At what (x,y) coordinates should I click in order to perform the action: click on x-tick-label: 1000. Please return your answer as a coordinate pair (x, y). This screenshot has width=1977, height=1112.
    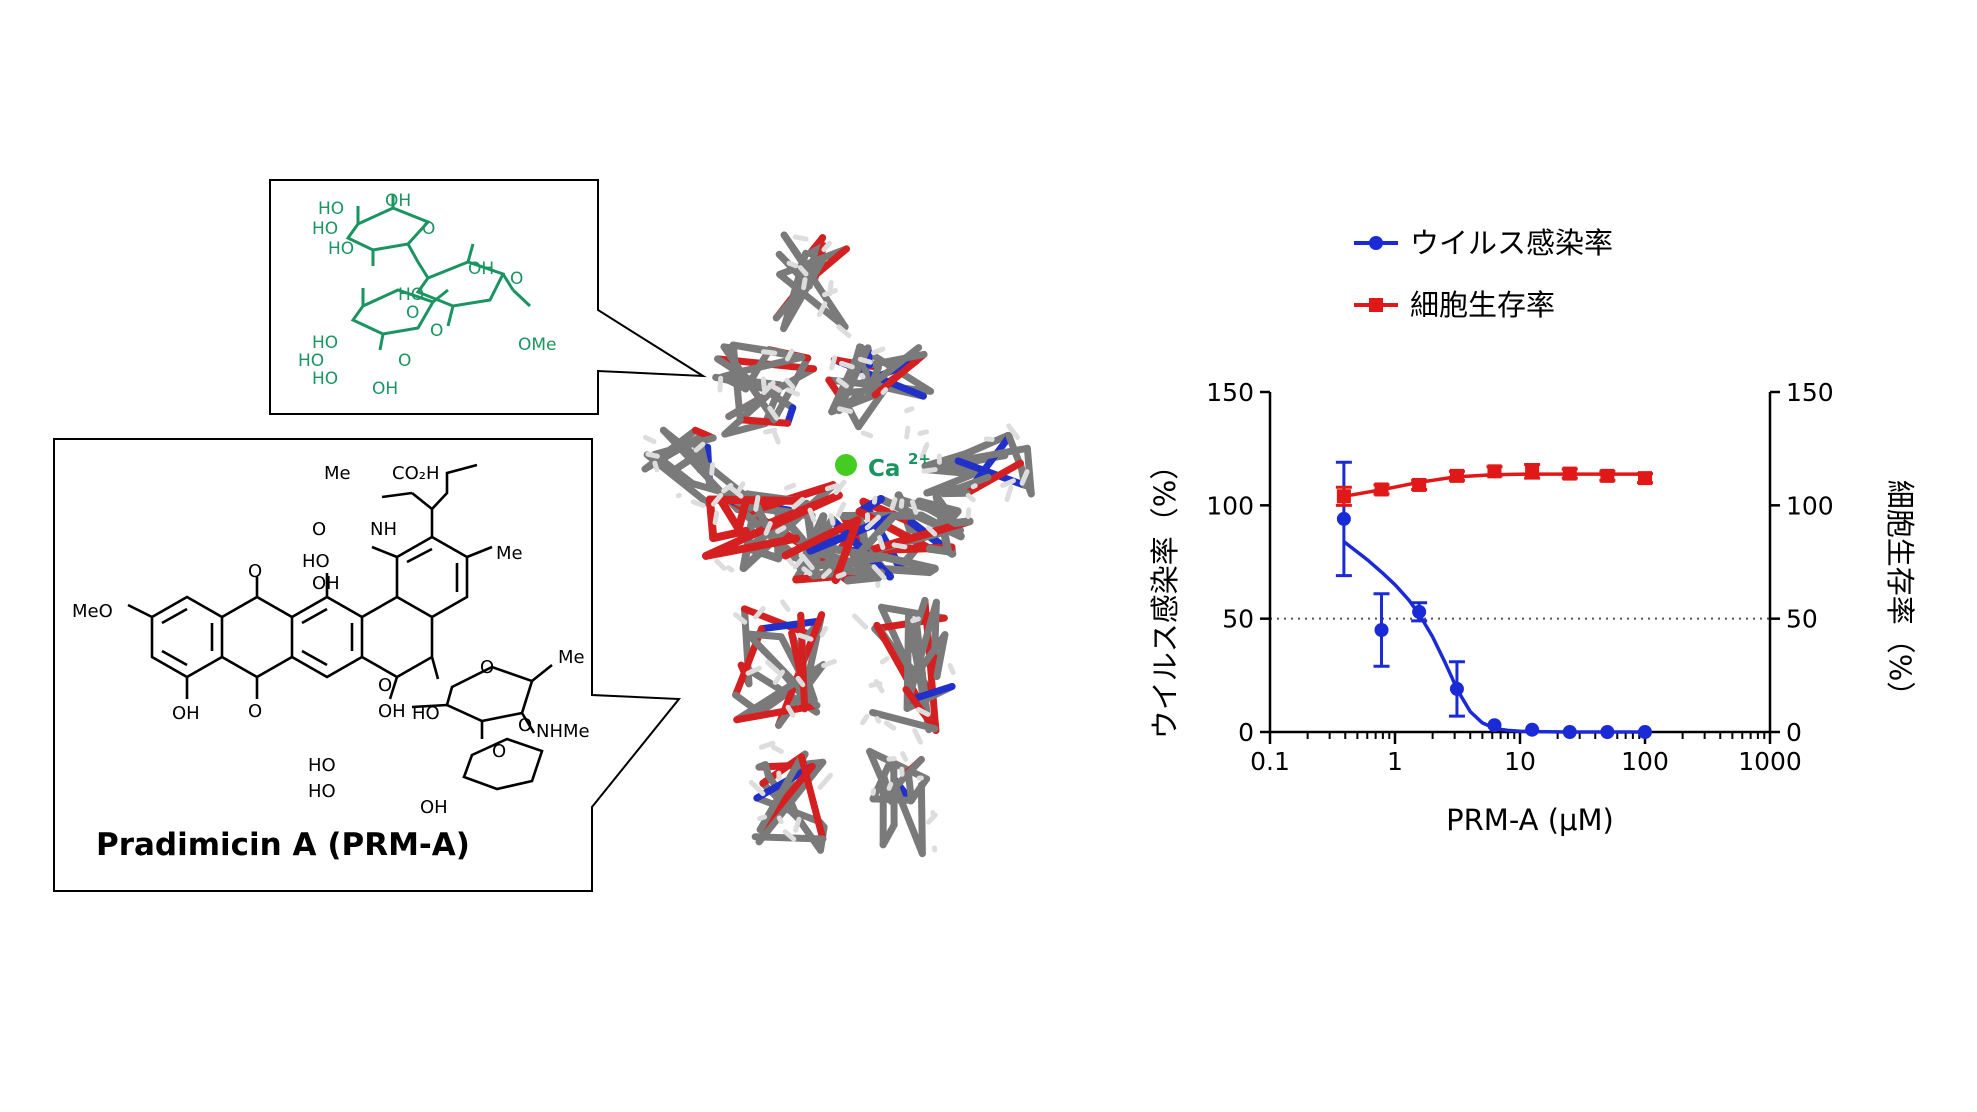
    Looking at the image, I should click on (1770, 761).